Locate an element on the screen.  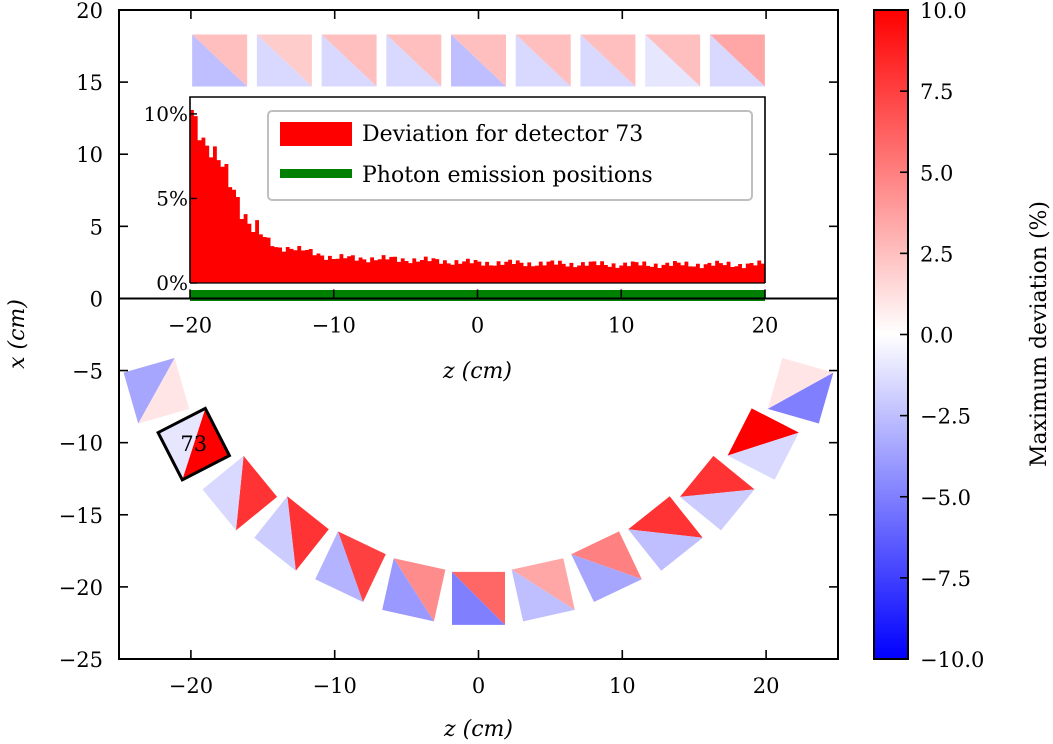
legend-box is located at coordinates (510, 155).